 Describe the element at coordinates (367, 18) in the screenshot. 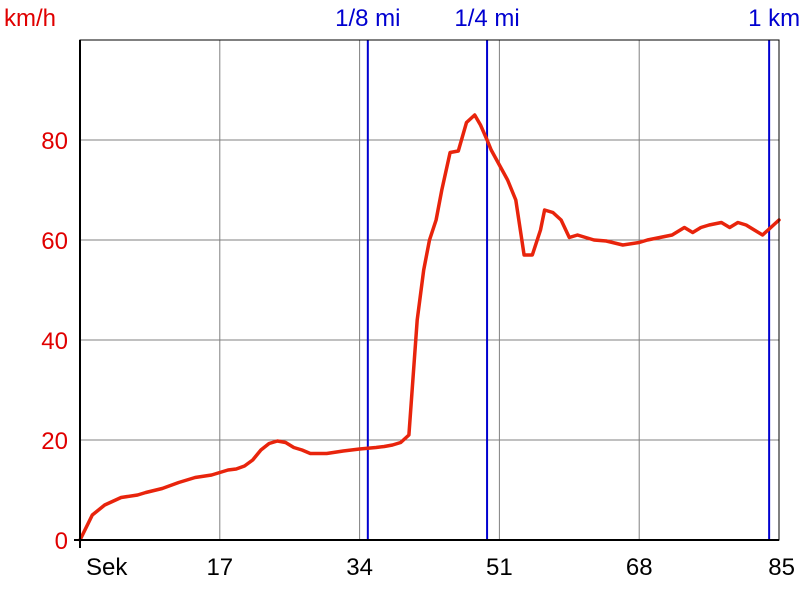

I see `distance-marker-label: 1/8 mi` at that location.